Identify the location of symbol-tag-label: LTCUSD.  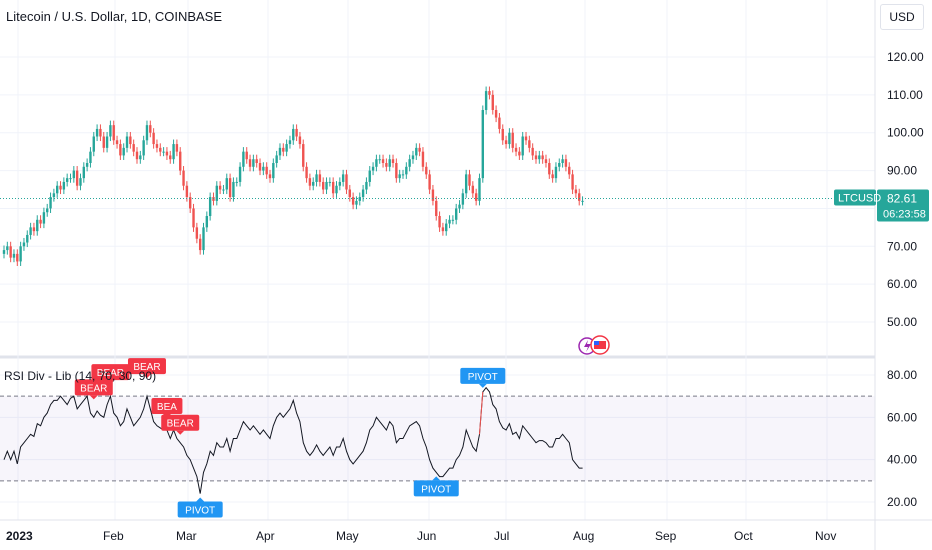
(859, 199).